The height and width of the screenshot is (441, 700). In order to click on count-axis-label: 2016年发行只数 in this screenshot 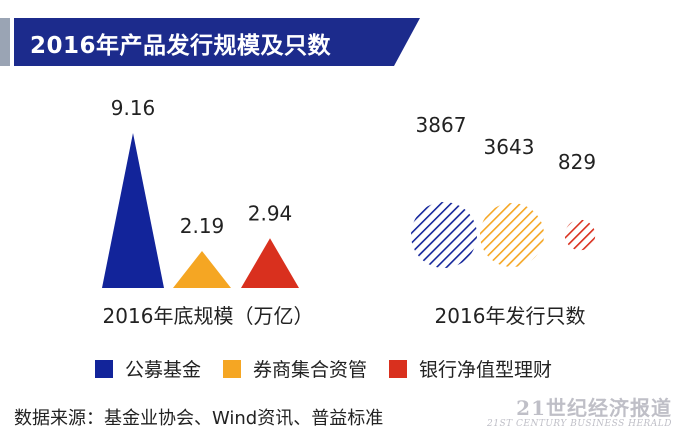, I will do `click(510, 316)`.